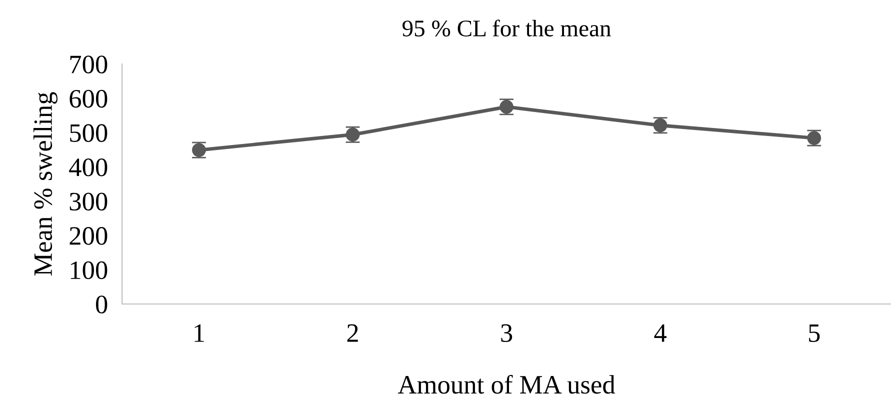  I want to click on y-tick-label: 100, so click(89, 270).